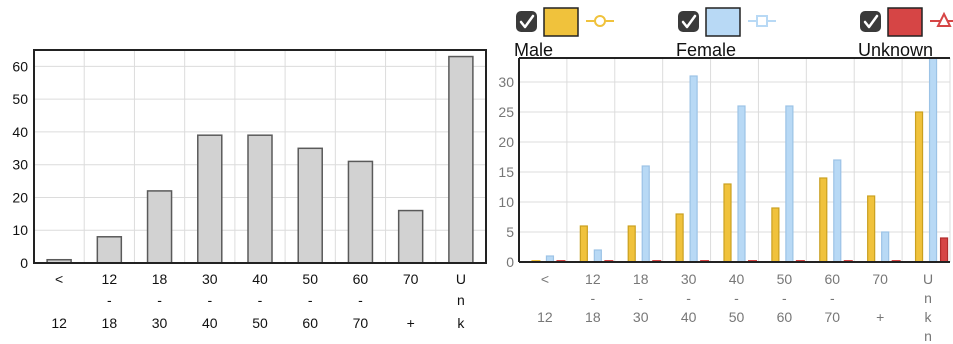  Describe the element at coordinates (689, 279) in the screenshot. I see `x-tick-label: 30` at that location.